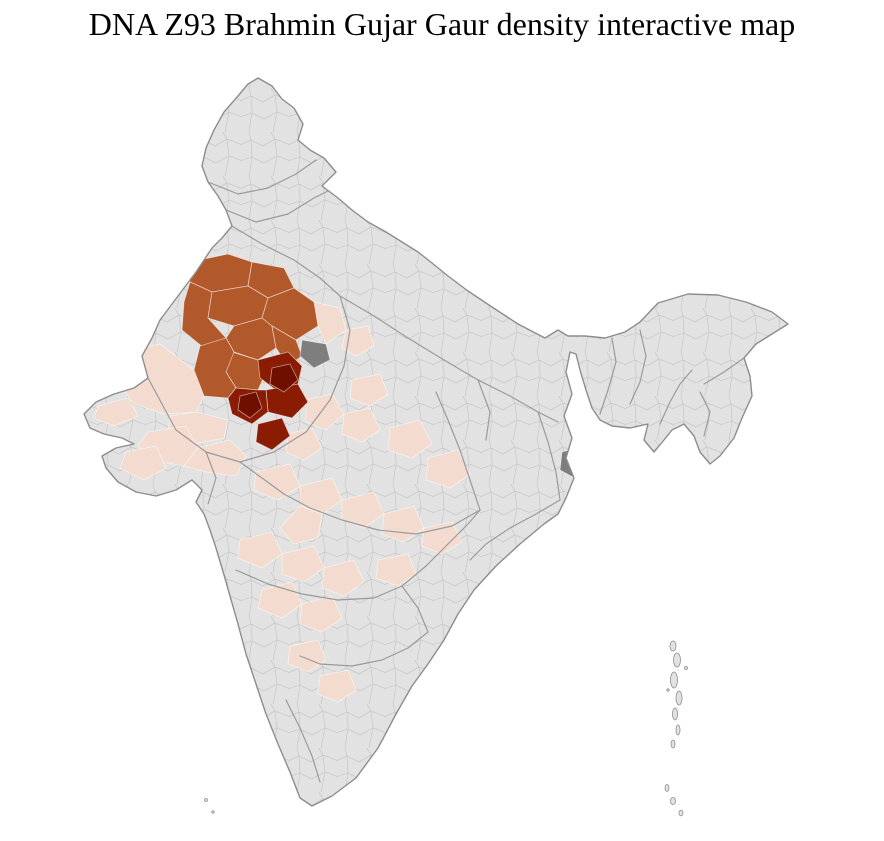 This screenshot has width=884, height=841. What do you see at coordinates (209, 806) in the screenshot?
I see `lakshadweep-islands` at bounding box center [209, 806].